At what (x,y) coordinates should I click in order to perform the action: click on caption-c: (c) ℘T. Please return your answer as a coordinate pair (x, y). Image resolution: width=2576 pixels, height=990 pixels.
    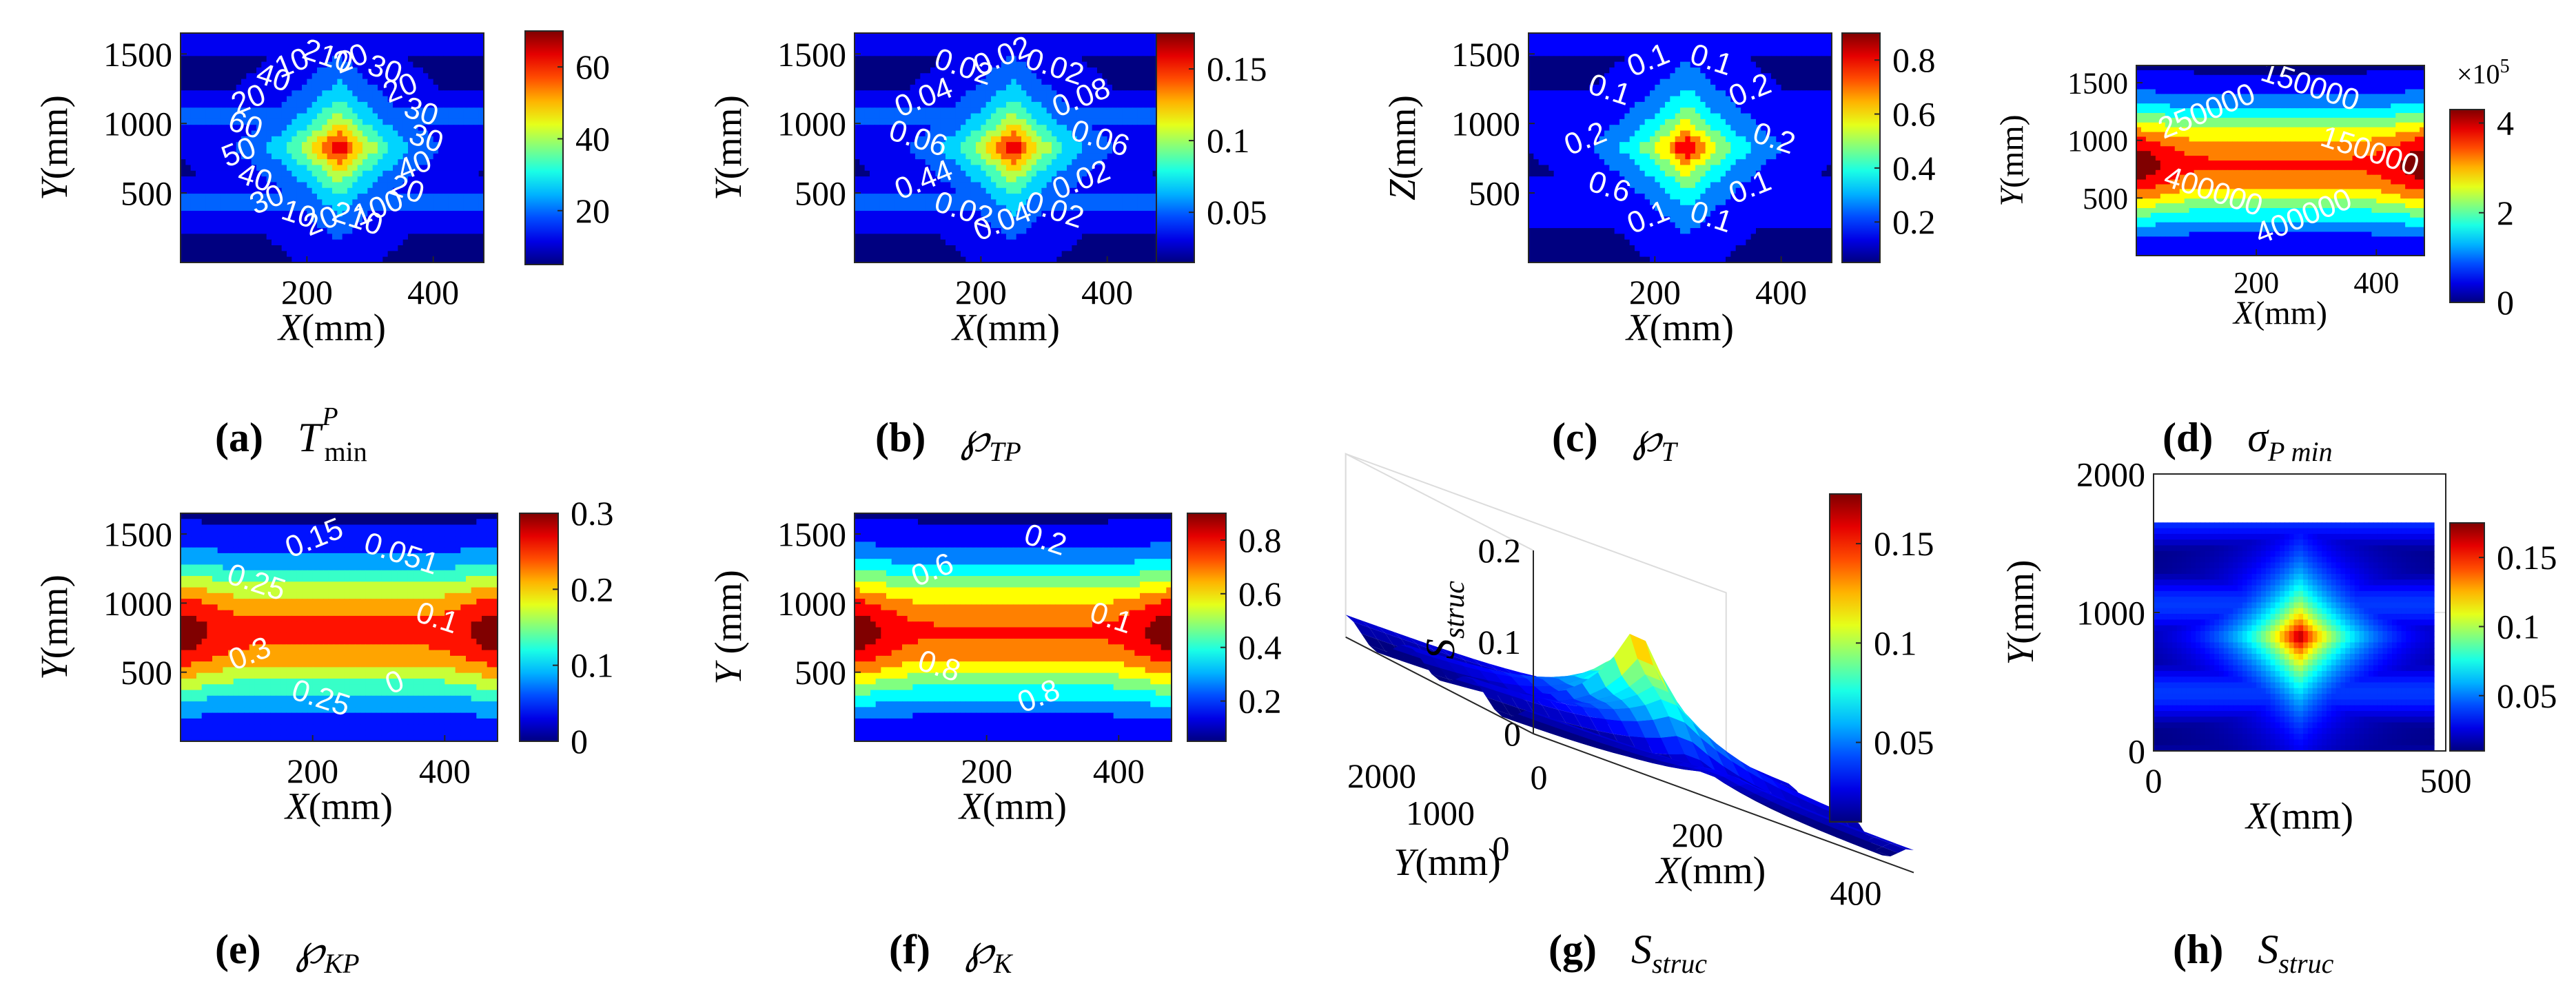
    Looking at the image, I should click on (1615, 441).